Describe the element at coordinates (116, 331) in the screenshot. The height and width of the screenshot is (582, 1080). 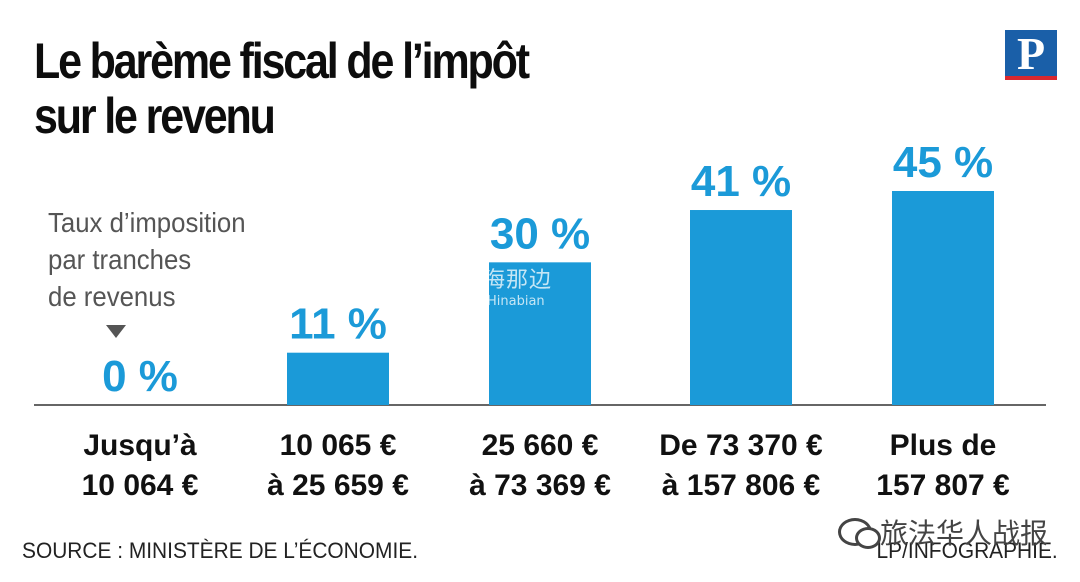
I see `down-triangle-icon` at that location.